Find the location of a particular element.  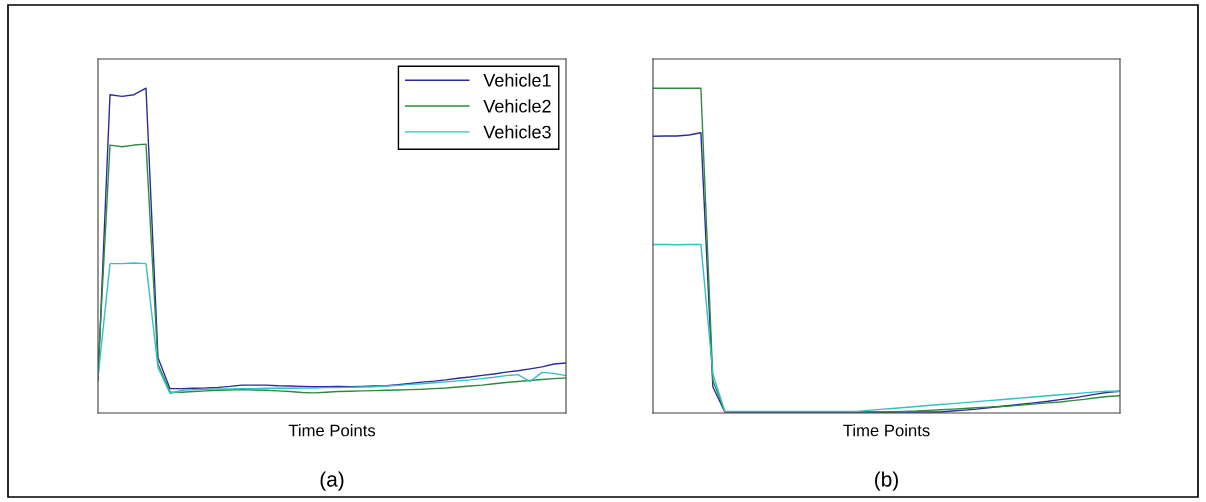

text: (a) is located at coordinates (332, 481).